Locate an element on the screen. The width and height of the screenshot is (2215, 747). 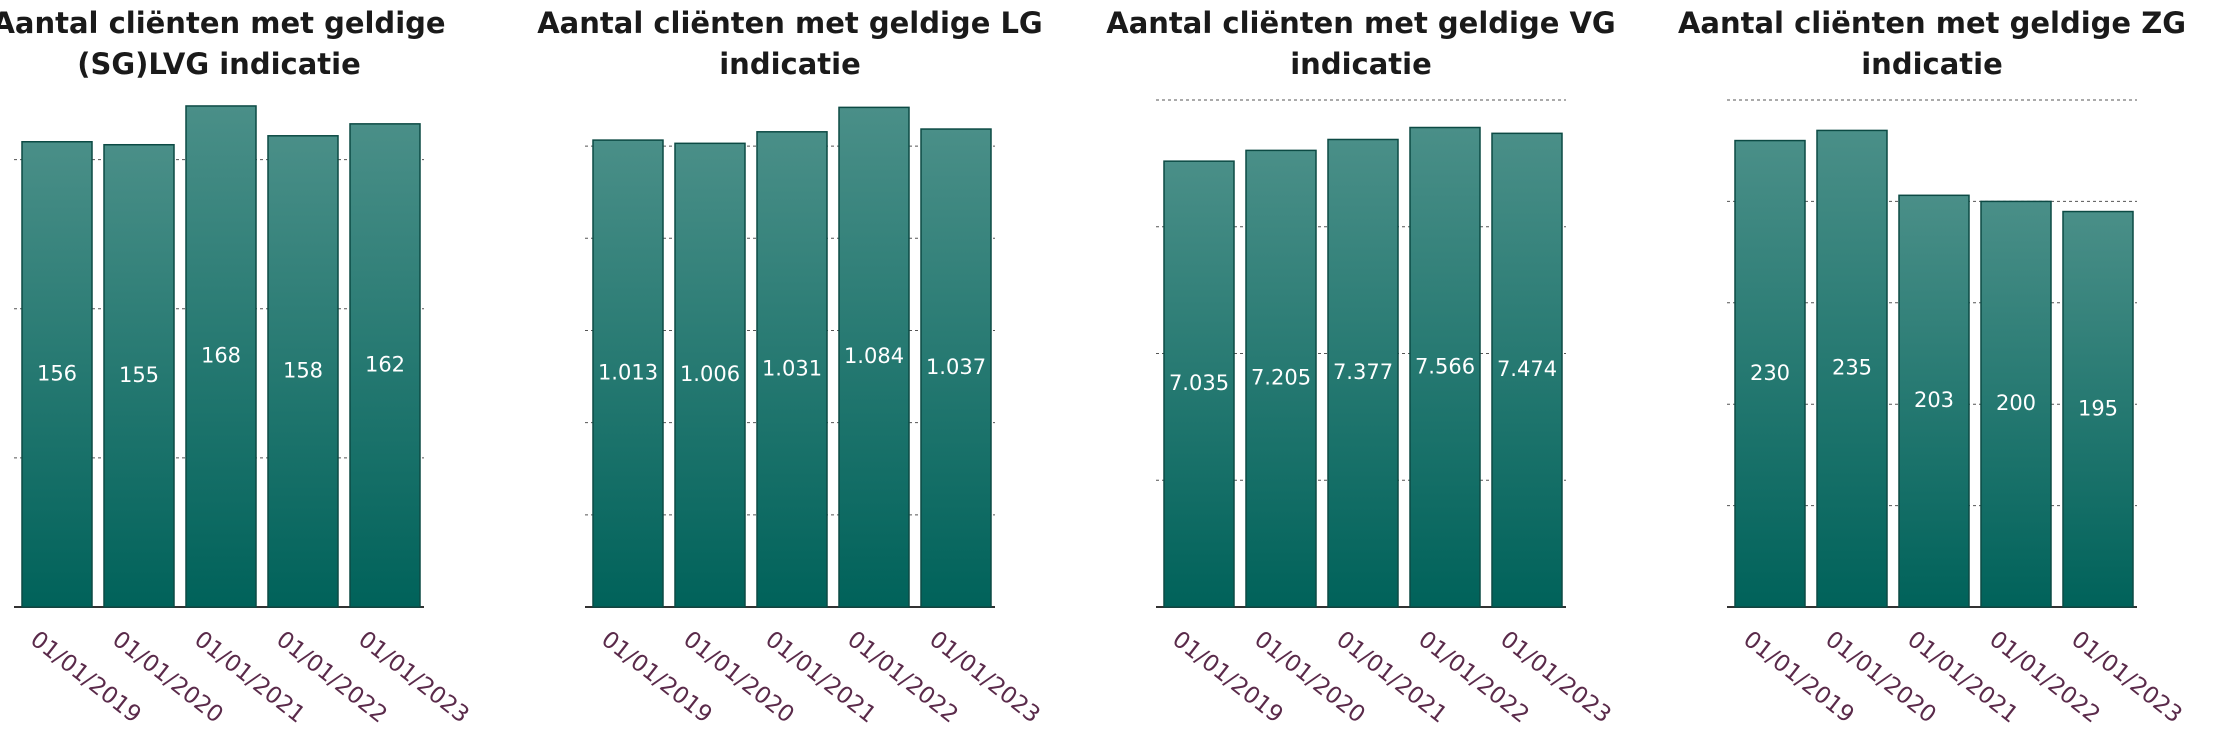
value-label: 7.566 is located at coordinates (1445, 366).